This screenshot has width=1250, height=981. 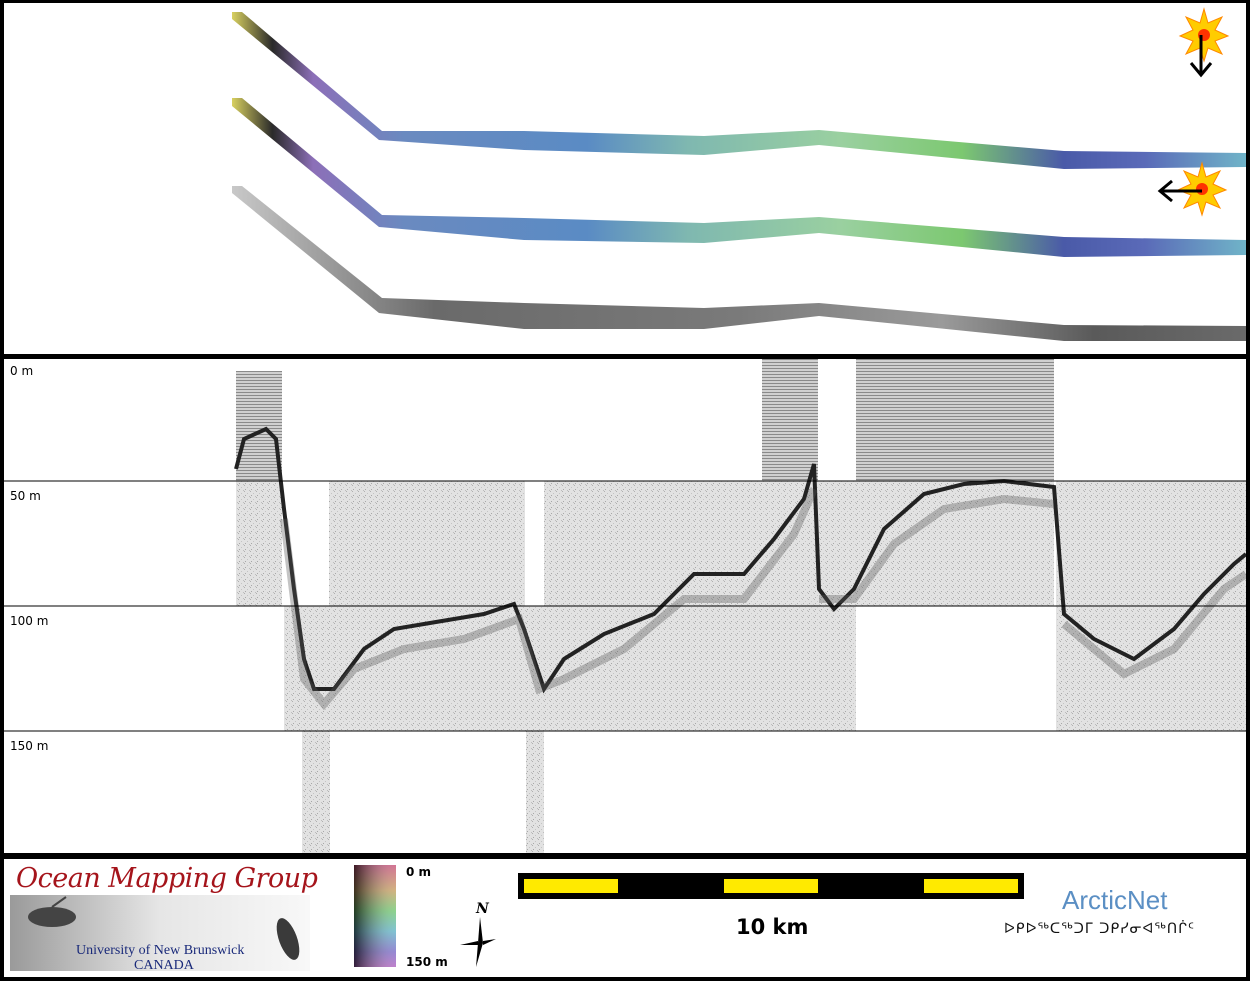 I want to click on depth-colorbar, so click(x=375, y=916).